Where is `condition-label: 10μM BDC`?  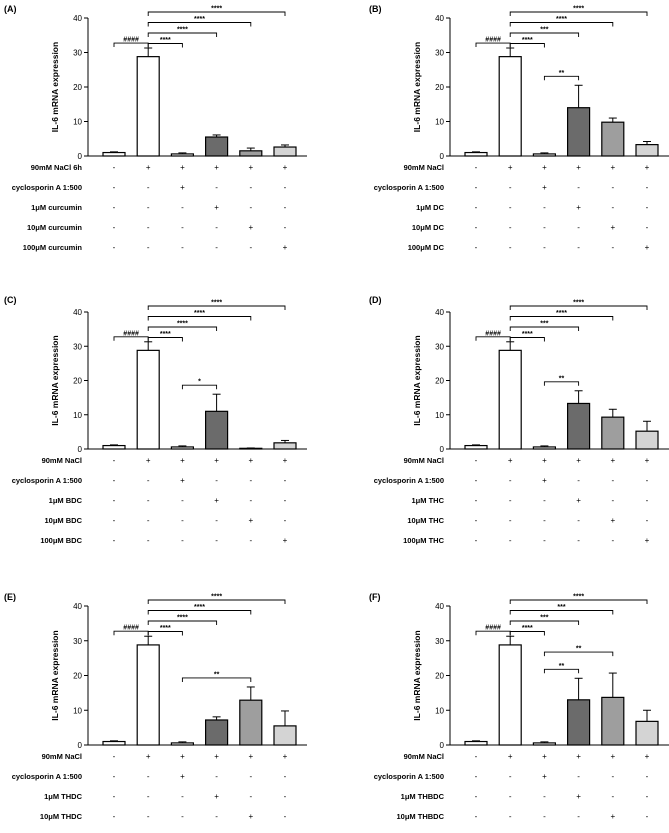 condition-label: 10μM BDC is located at coordinates (63, 520).